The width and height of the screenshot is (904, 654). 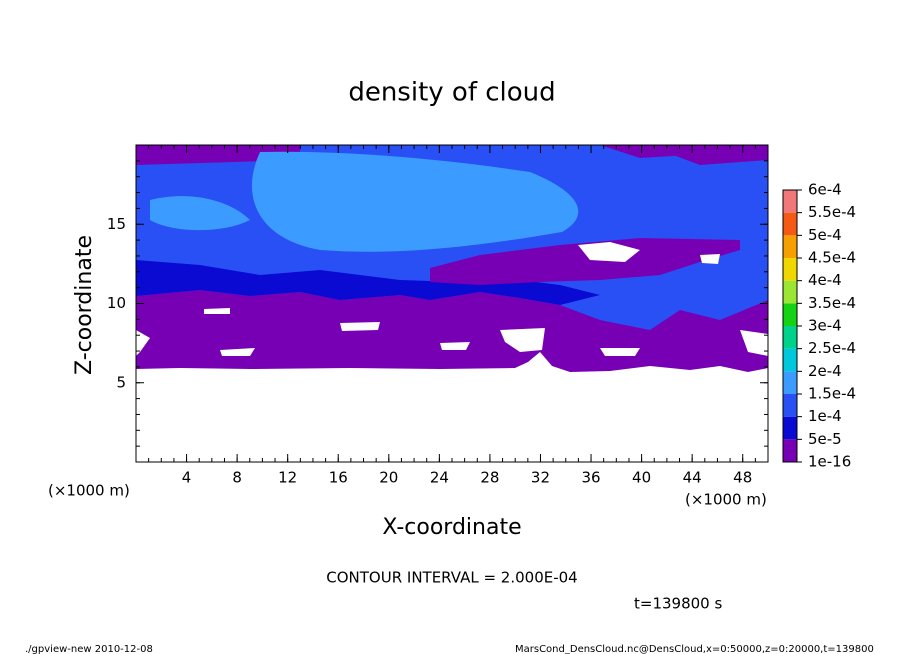 What do you see at coordinates (832, 394) in the screenshot?
I see `colorbar-label: 1.5e-4` at bounding box center [832, 394].